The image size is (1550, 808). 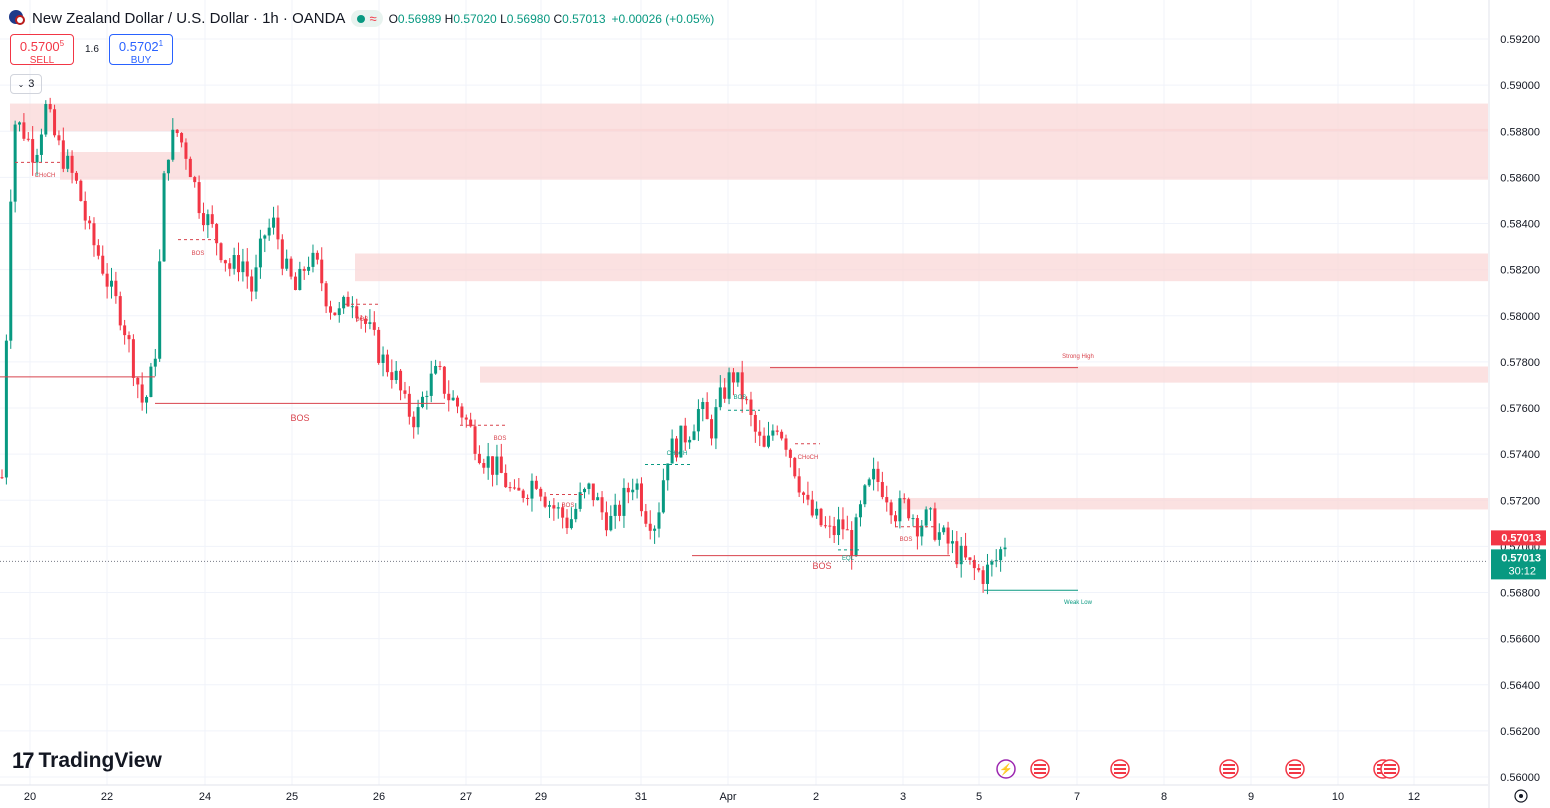 What do you see at coordinates (1518, 564) in the screenshot?
I see `last-price-badge` at bounding box center [1518, 564].